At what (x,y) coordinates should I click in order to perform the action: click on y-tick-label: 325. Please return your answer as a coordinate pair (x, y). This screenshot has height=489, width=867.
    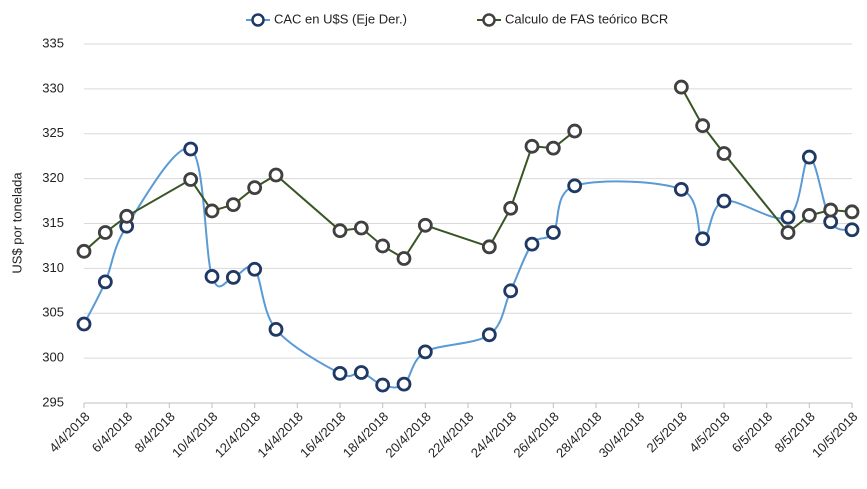
    Looking at the image, I should click on (53, 132).